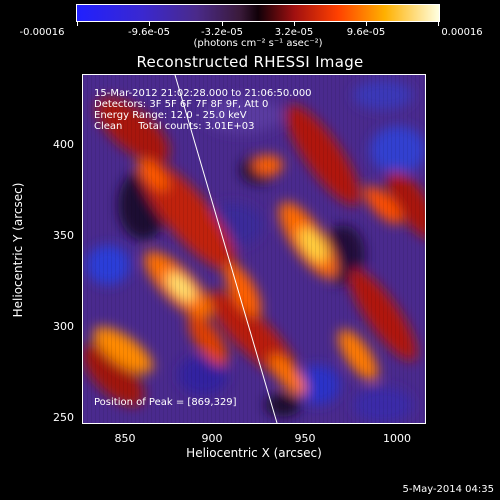  I want to click on y-tick-label: 250, so click(63, 417).